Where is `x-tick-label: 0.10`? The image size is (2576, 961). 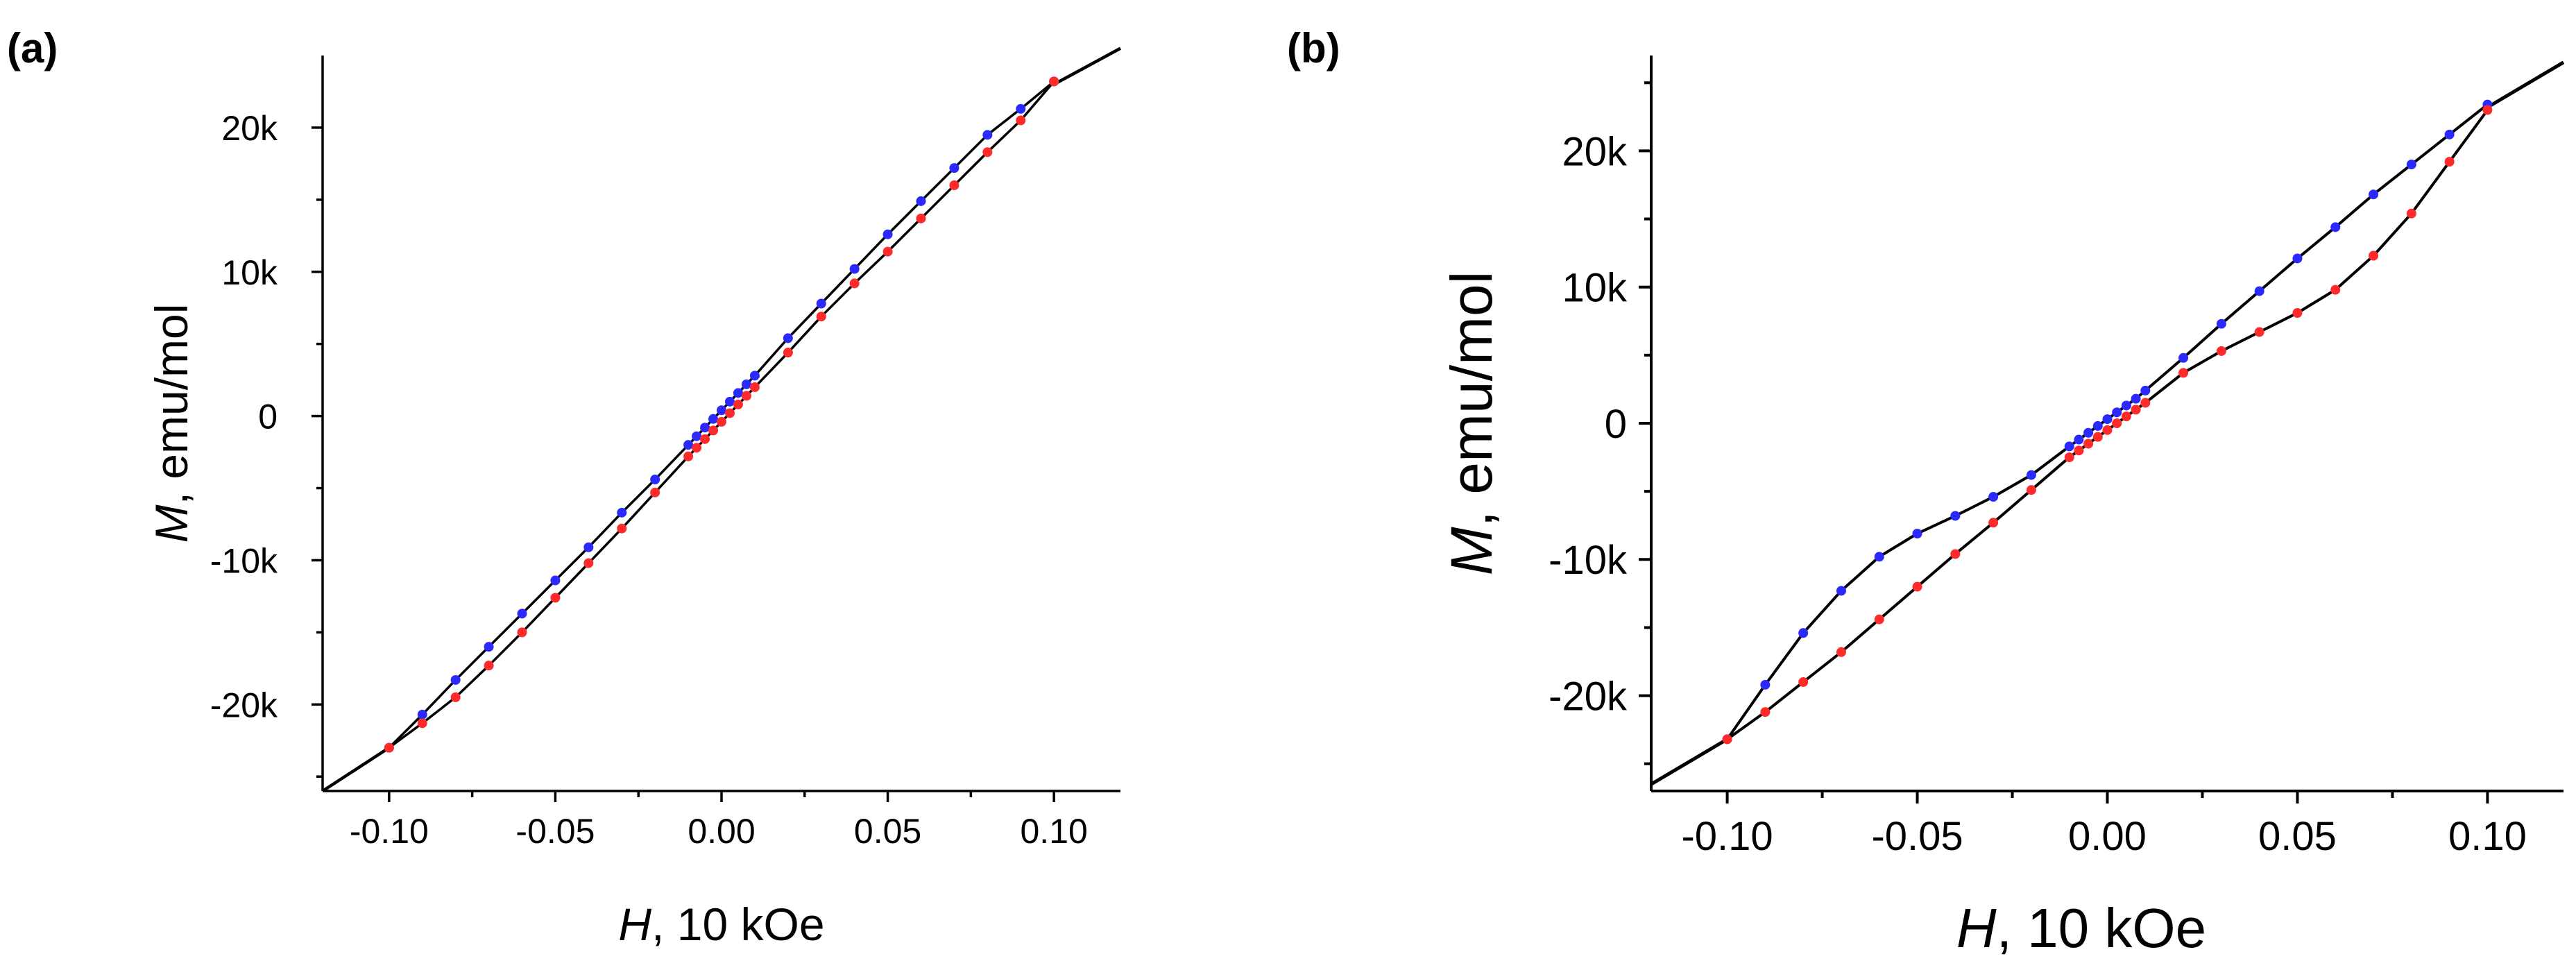 x-tick-label: 0.10 is located at coordinates (1054, 831).